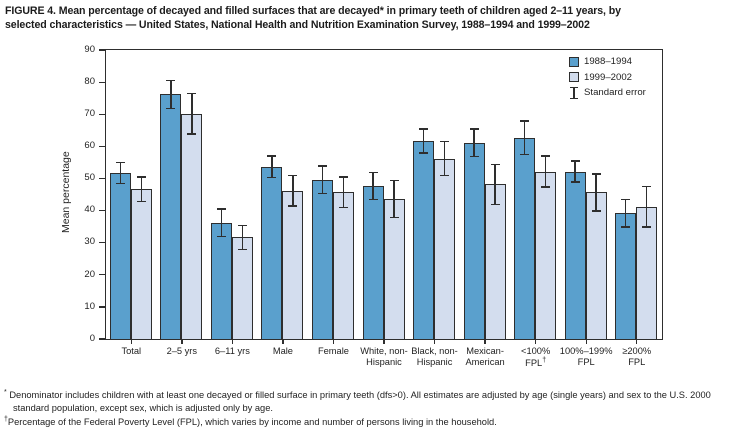 This screenshot has width=734, height=434. What do you see at coordinates (343, 265) in the screenshot?
I see `bar-1999-2002-4-female` at bounding box center [343, 265].